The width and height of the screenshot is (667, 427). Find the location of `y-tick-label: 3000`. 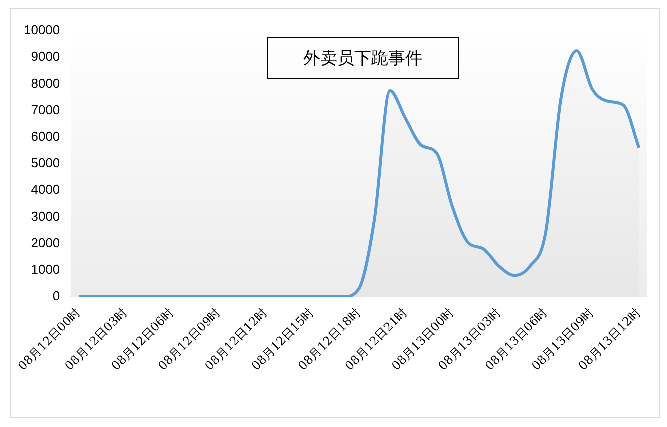

y-tick-label: 3000 is located at coordinates (45, 216).